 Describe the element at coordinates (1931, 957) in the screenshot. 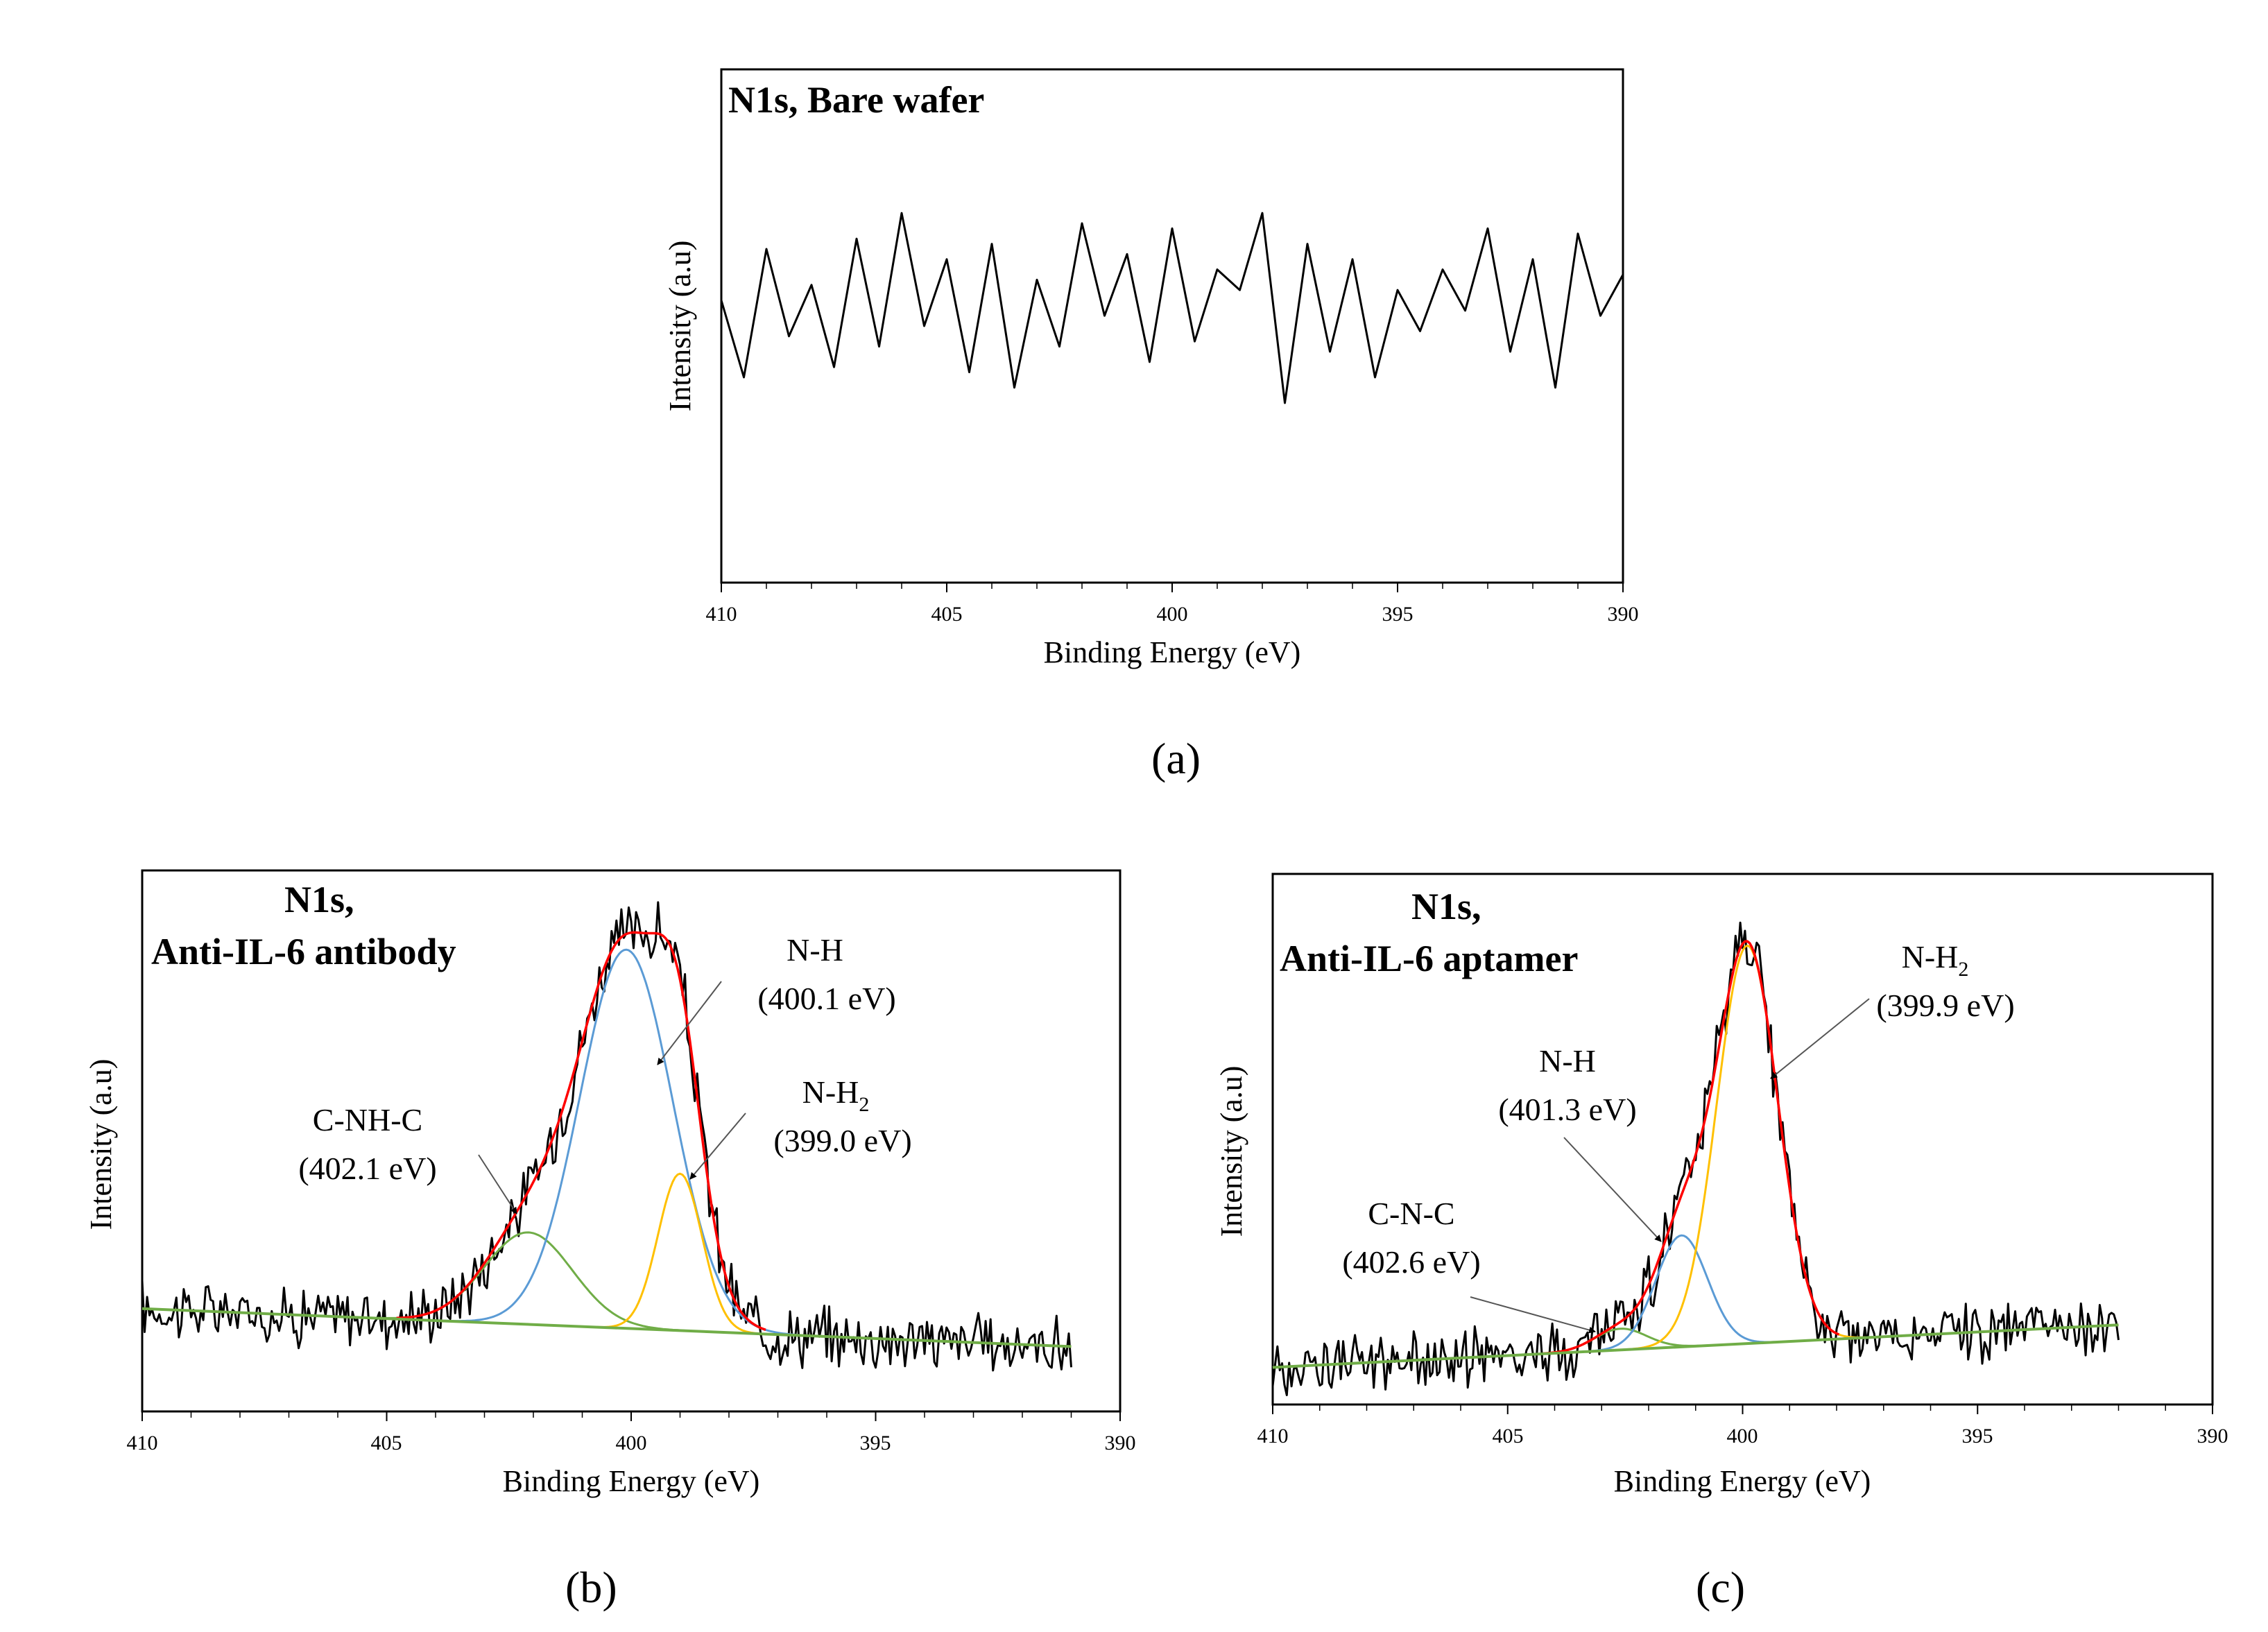

I see `panel-c-annotation-3-label-main: N-H` at that location.